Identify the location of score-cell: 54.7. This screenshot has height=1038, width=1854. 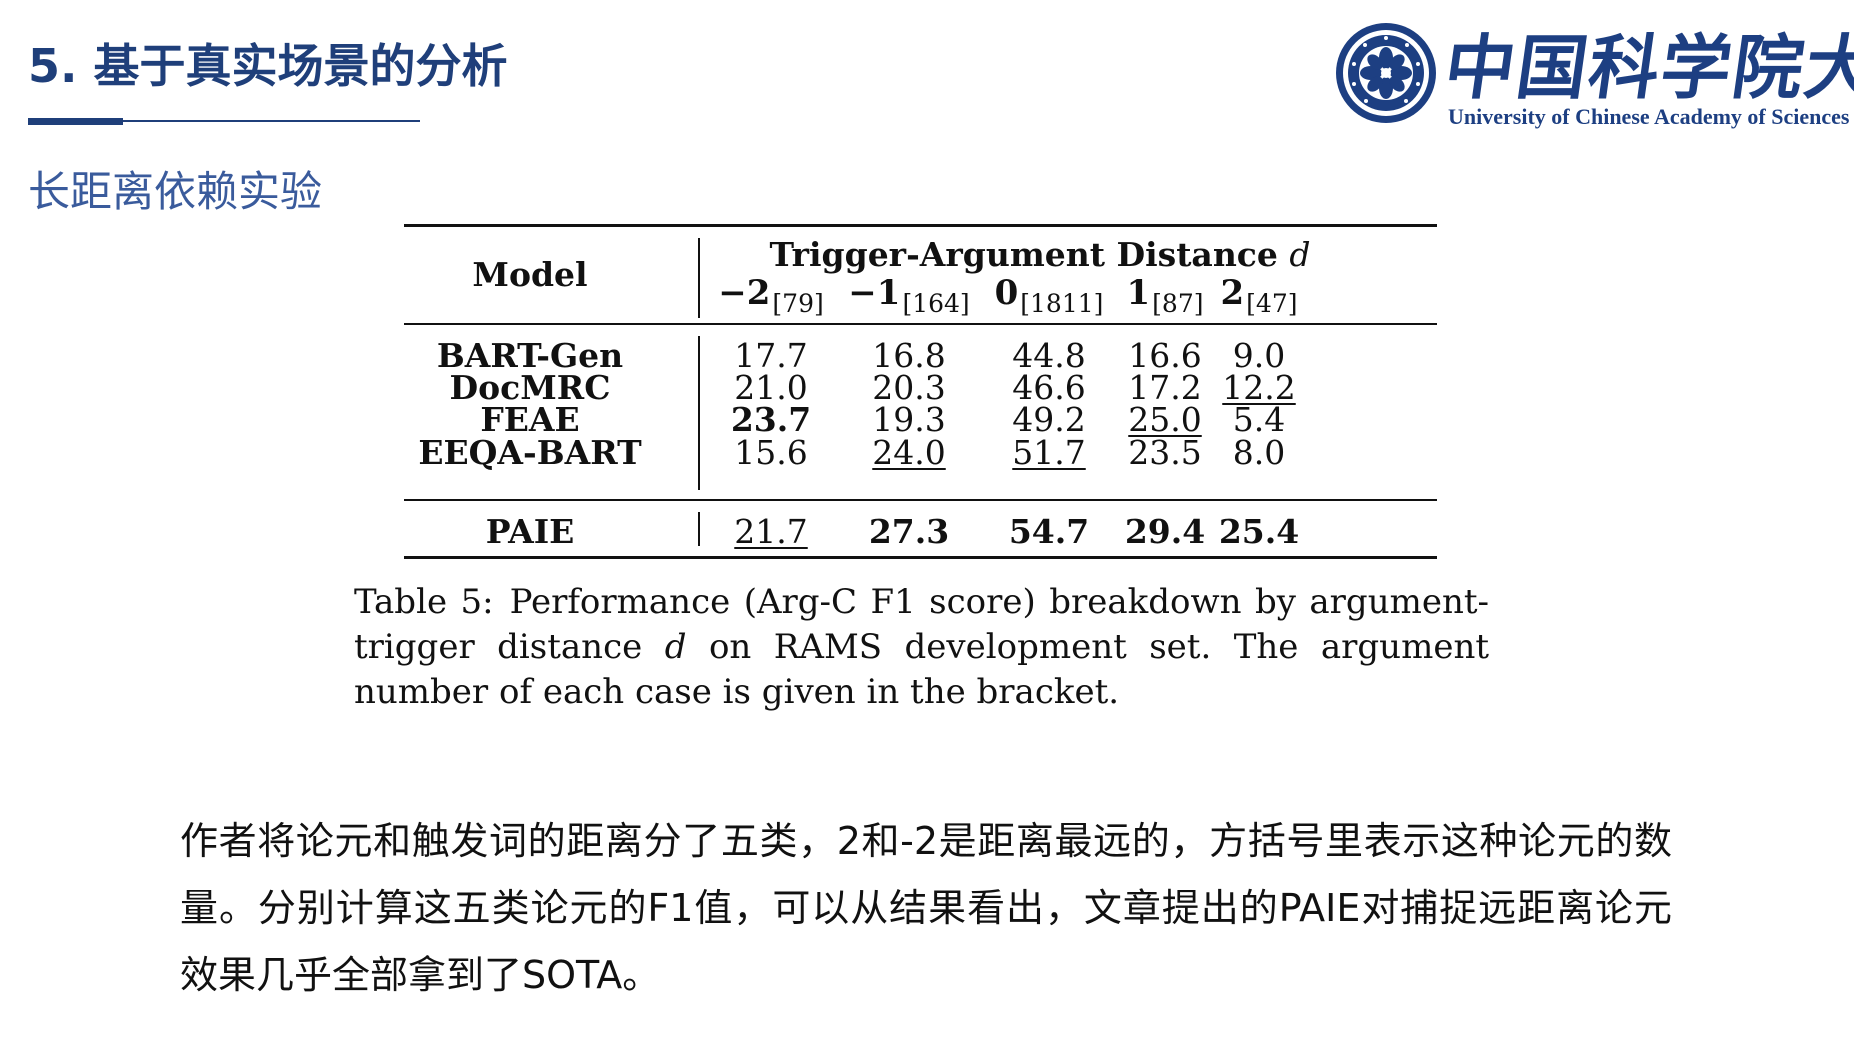
(1049, 531).